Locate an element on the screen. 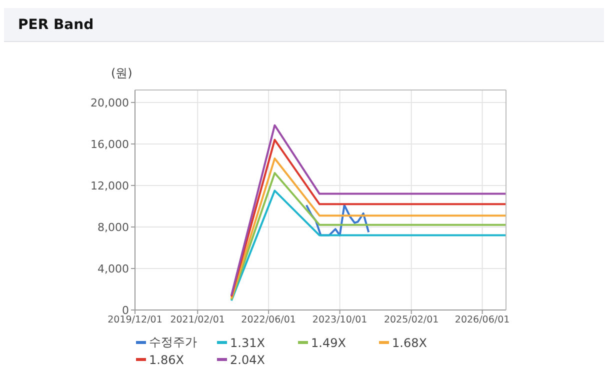 The height and width of the screenshot is (390, 608). legend-label: 2.04X is located at coordinates (247, 359).